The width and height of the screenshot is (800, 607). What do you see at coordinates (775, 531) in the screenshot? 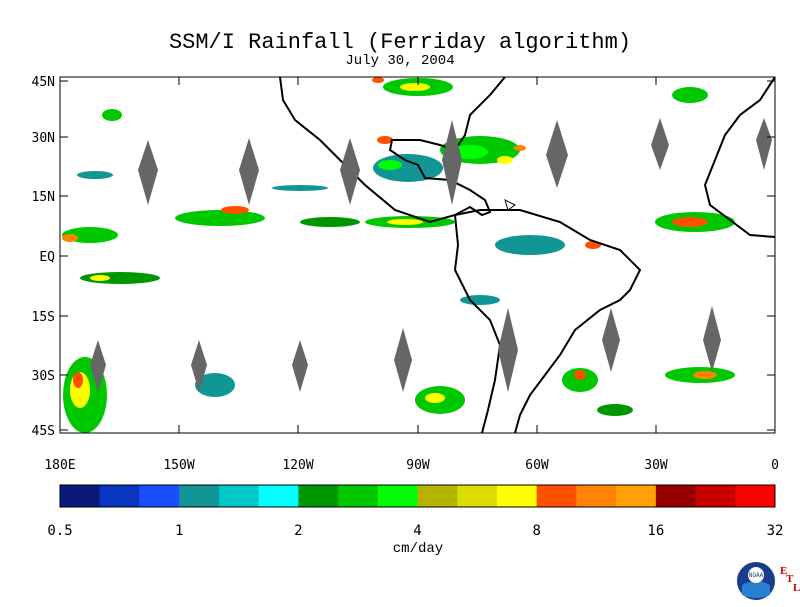
I see `colorbar-tick-label: 32` at bounding box center [775, 531].